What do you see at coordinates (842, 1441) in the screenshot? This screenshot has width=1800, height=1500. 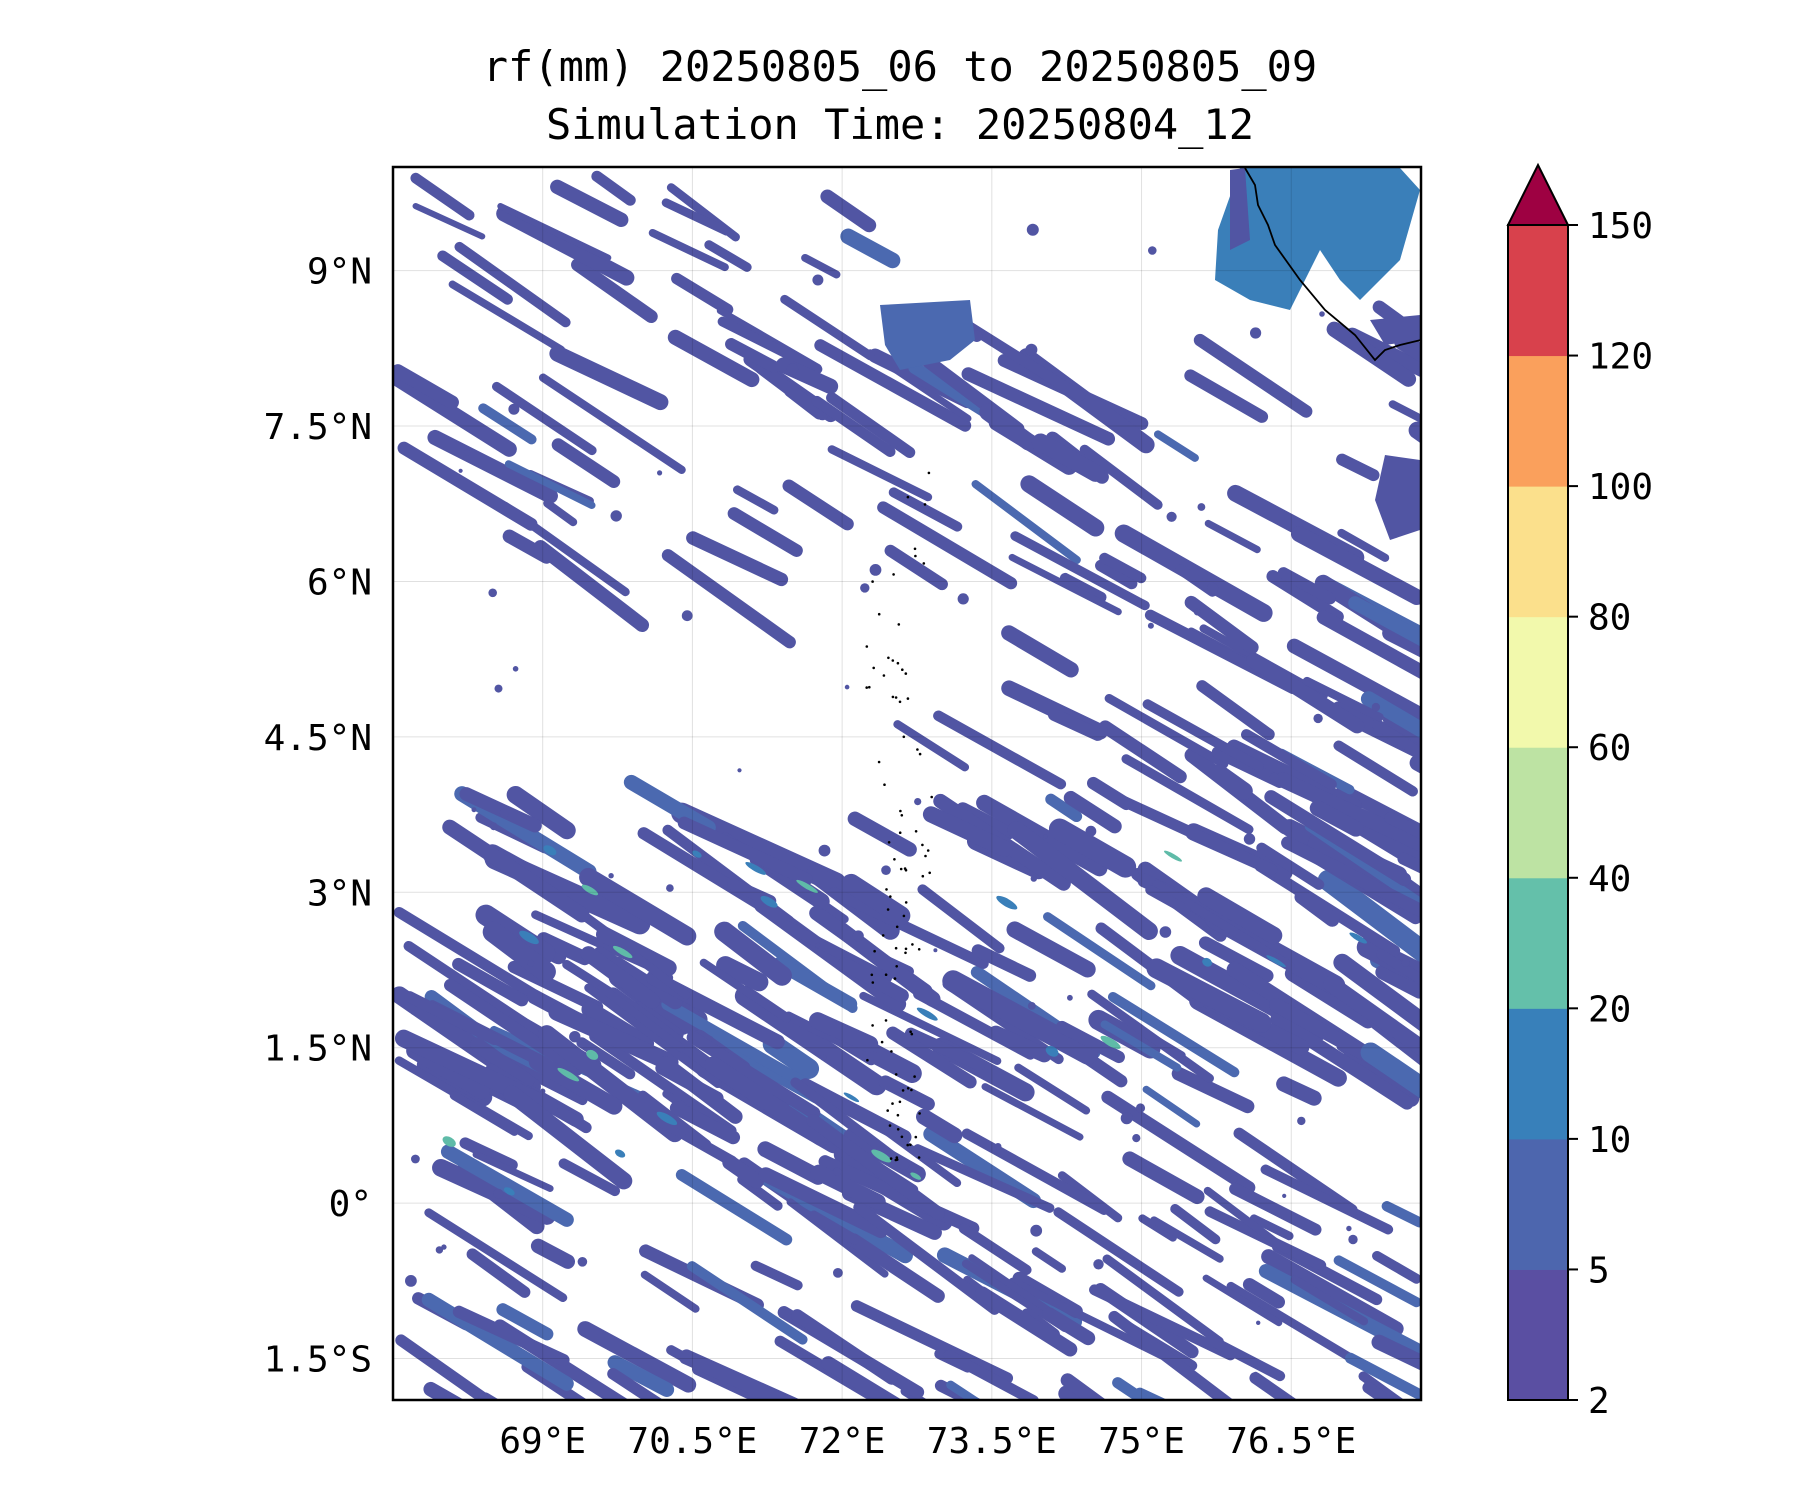 I see `lon-tick-label: 72°E` at bounding box center [842, 1441].